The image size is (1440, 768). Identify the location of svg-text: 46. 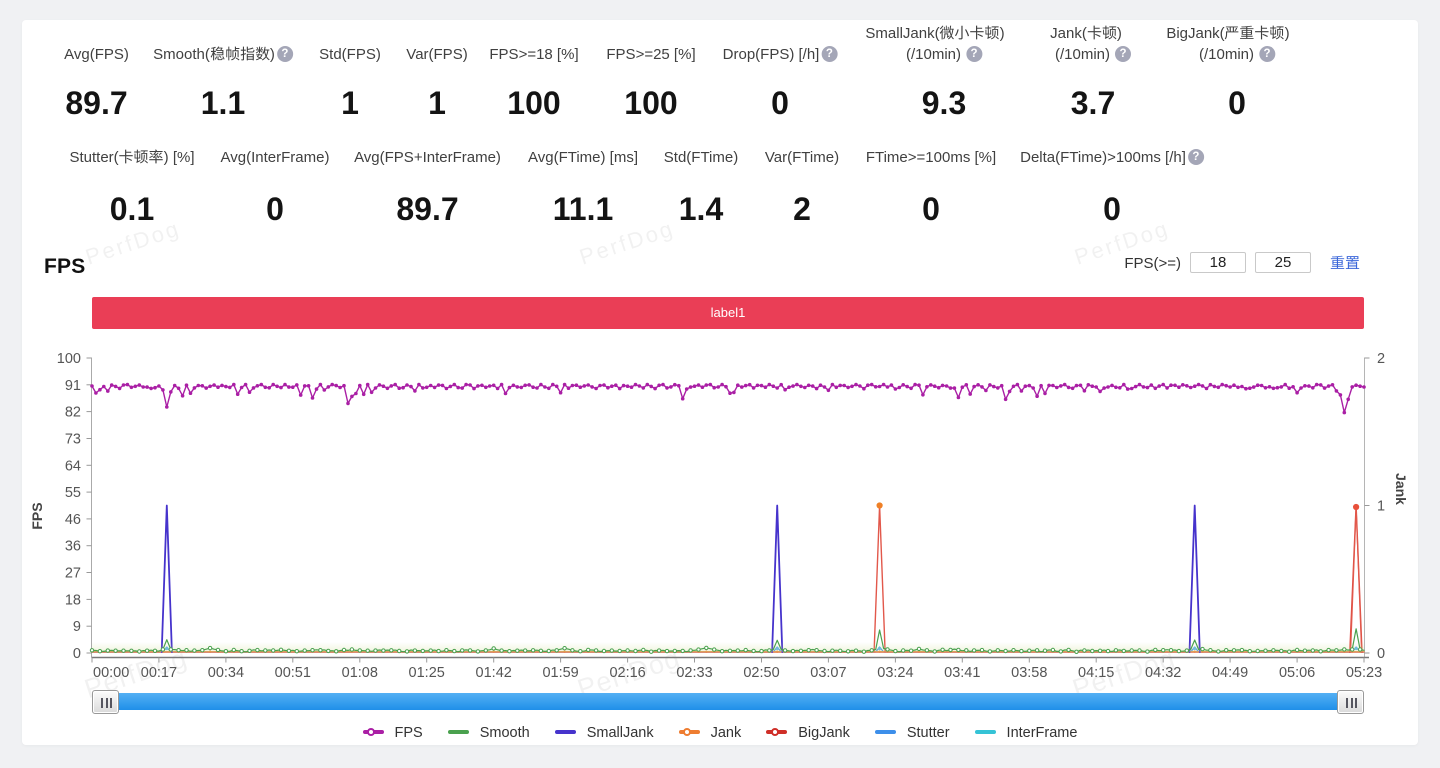
(73, 520).